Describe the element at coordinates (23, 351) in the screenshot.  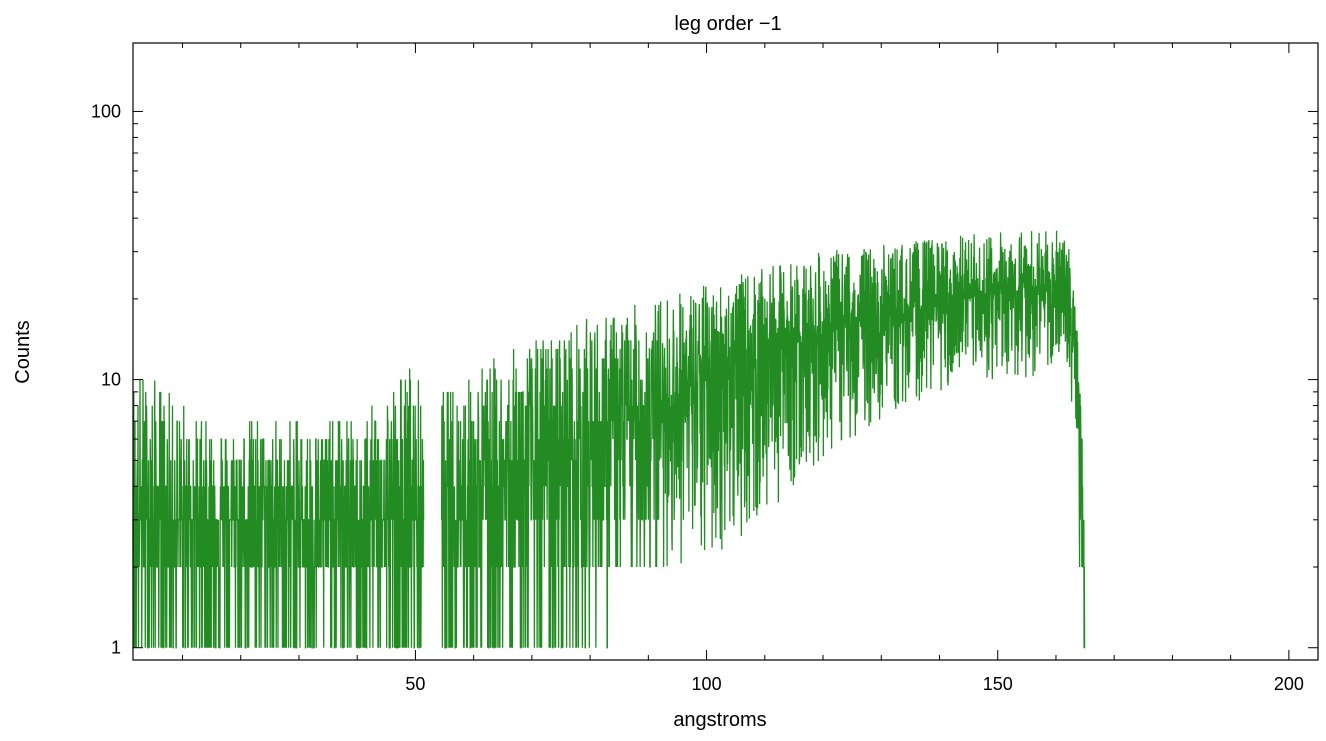
I see `y-axis-label: Counts` at that location.